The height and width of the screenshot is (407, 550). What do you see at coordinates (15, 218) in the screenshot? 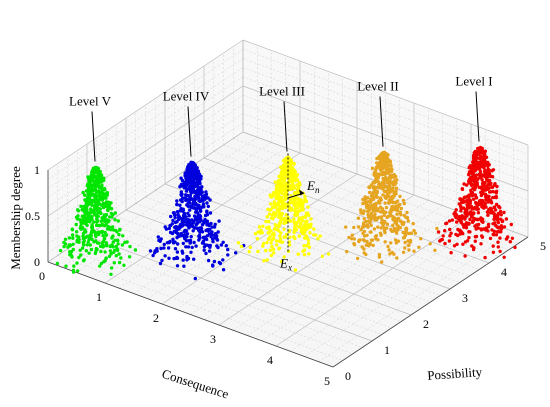
I see `z-axis-title: Membership degree` at bounding box center [15, 218].